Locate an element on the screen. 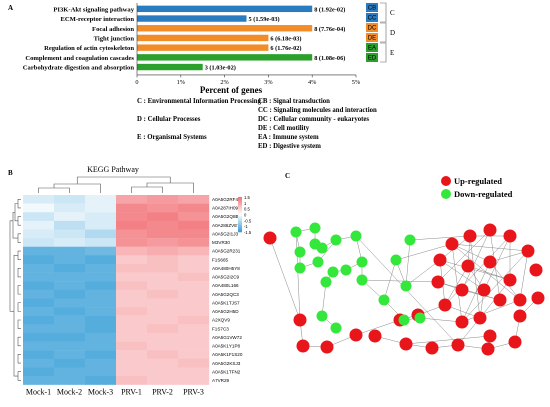  legend-label: Down-regulated is located at coordinates (483, 194).